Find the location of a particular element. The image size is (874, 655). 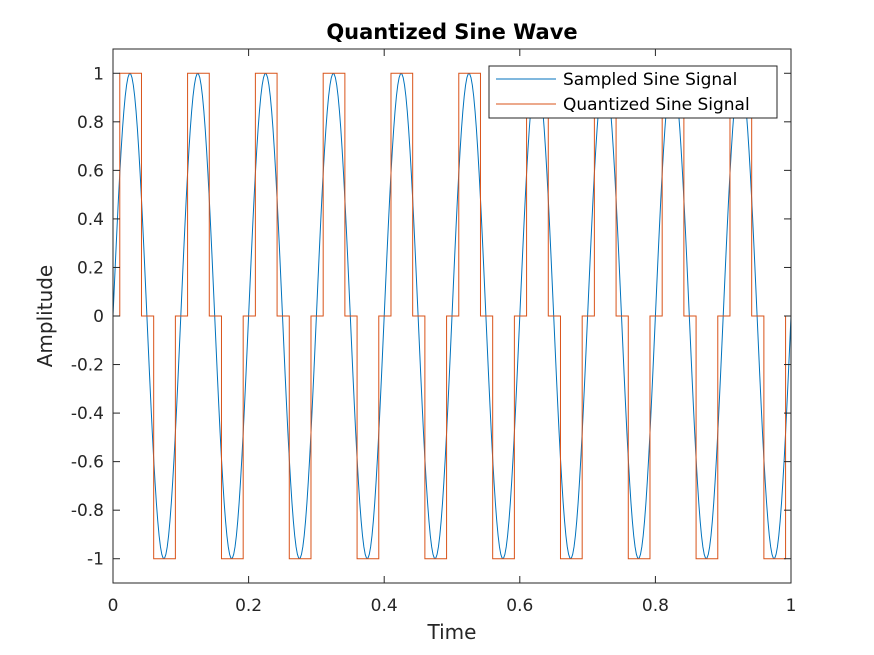

x-tick-label: 0.6 is located at coordinates (519, 606).